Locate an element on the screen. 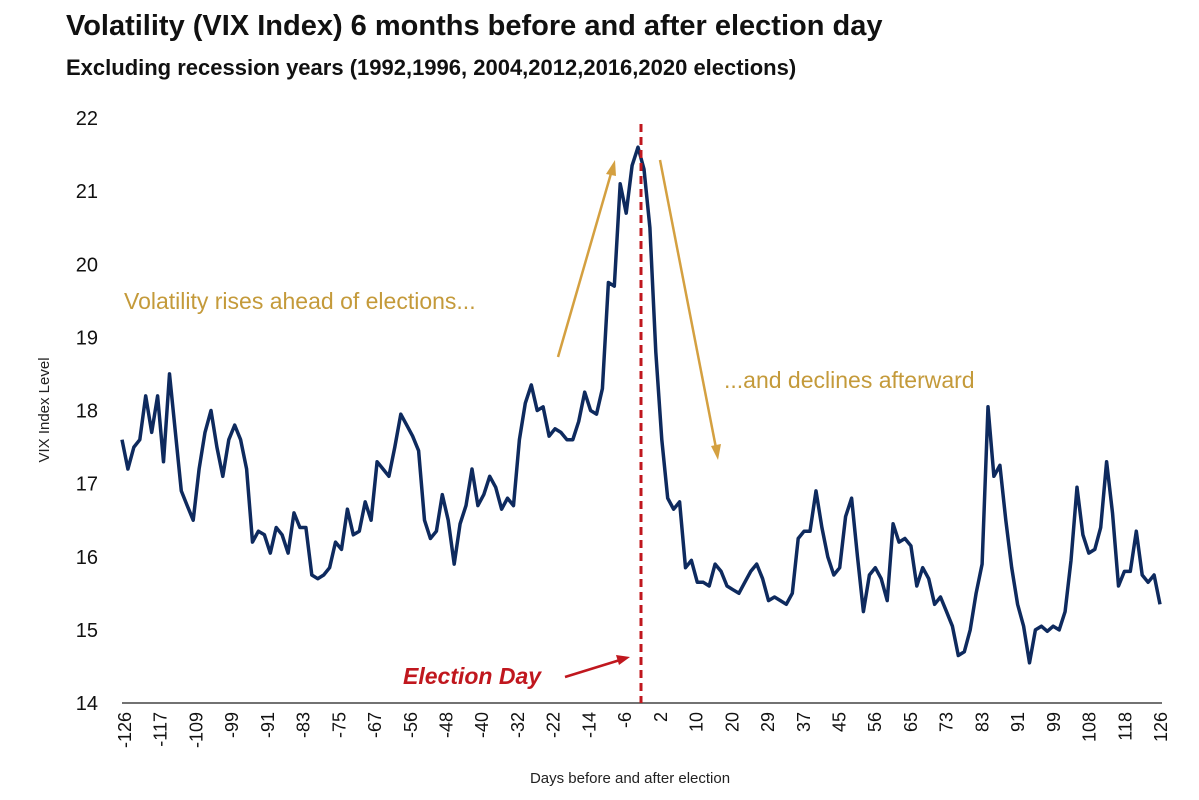 The height and width of the screenshot is (800, 1199). x-tick-label: -67 is located at coordinates (375, 725).